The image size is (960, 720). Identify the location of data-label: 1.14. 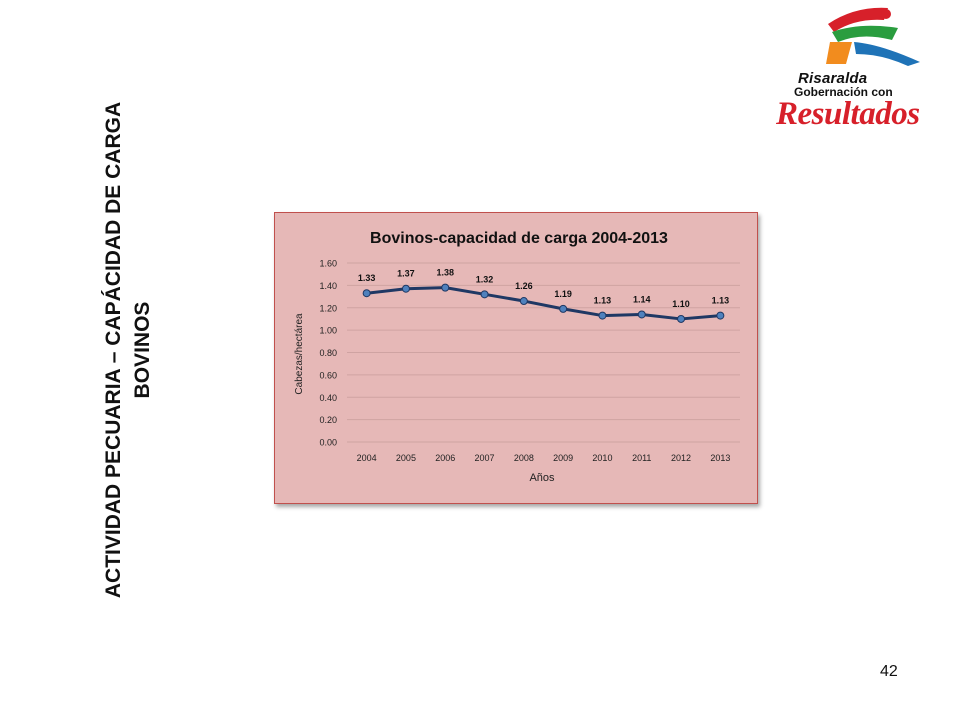
(642, 299).